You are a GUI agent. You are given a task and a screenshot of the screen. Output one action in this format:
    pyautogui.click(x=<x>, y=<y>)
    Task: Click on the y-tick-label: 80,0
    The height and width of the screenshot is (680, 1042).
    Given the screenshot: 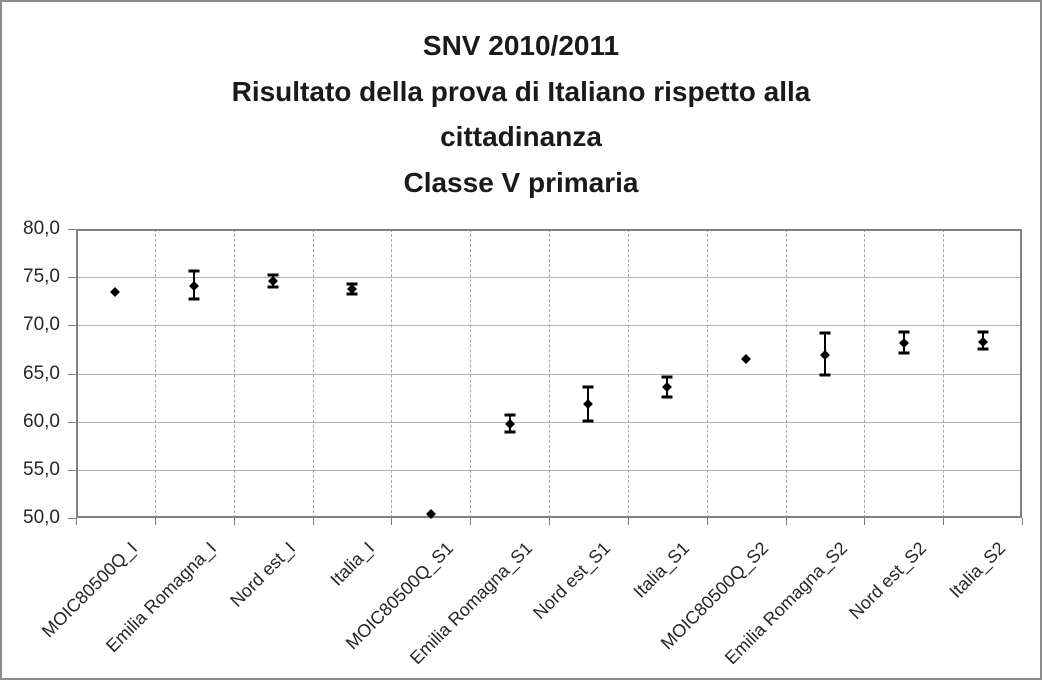 What is the action you would take?
    pyautogui.click(x=41, y=228)
    